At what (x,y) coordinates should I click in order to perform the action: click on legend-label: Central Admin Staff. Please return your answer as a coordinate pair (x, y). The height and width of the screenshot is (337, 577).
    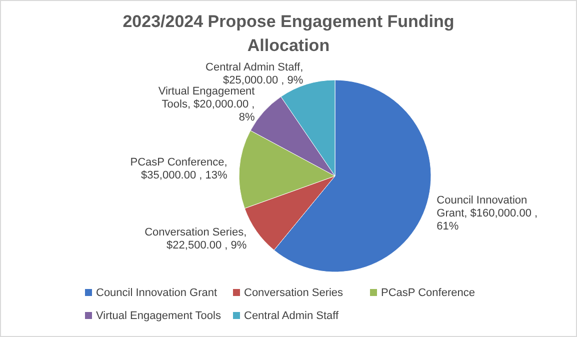
    Looking at the image, I should click on (292, 316).